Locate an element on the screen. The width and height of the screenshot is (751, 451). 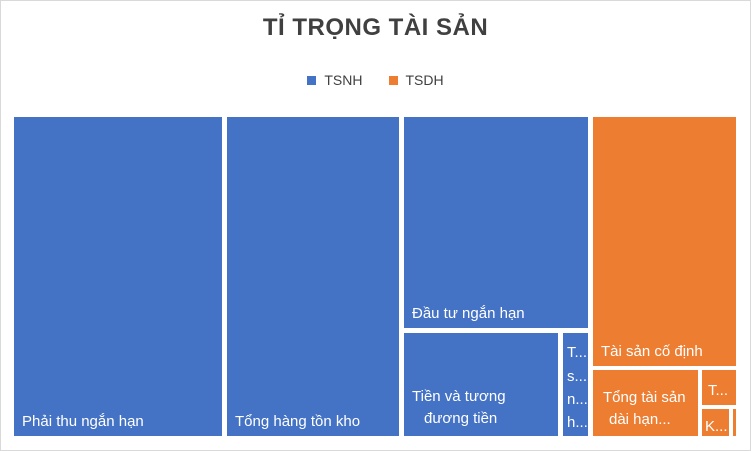
legend-swatch-tsnh is located at coordinates (312, 80).